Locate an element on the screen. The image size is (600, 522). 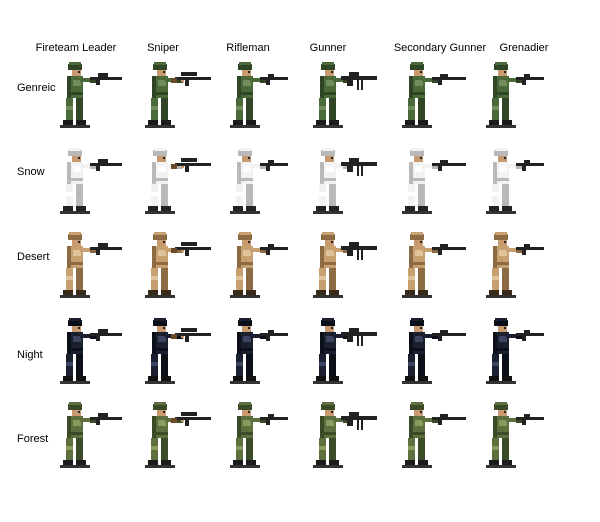
column-header: Fireteam Leader is located at coordinates (76, 48).